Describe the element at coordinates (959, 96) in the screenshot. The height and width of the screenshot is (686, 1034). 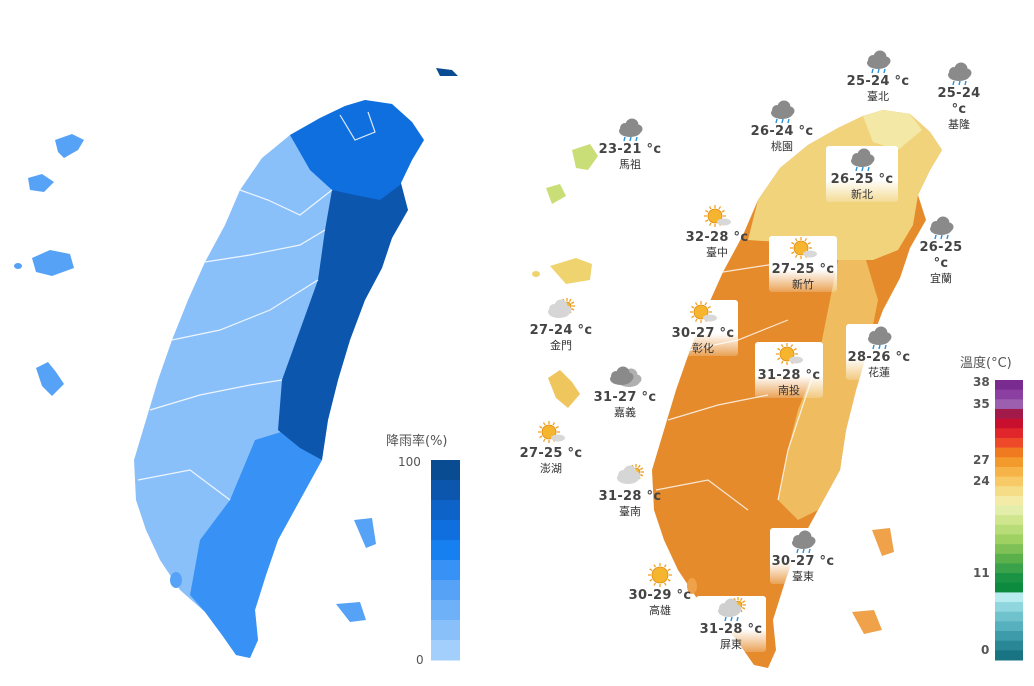
I see `city-keelung: 25-24 °c 基隆` at that location.